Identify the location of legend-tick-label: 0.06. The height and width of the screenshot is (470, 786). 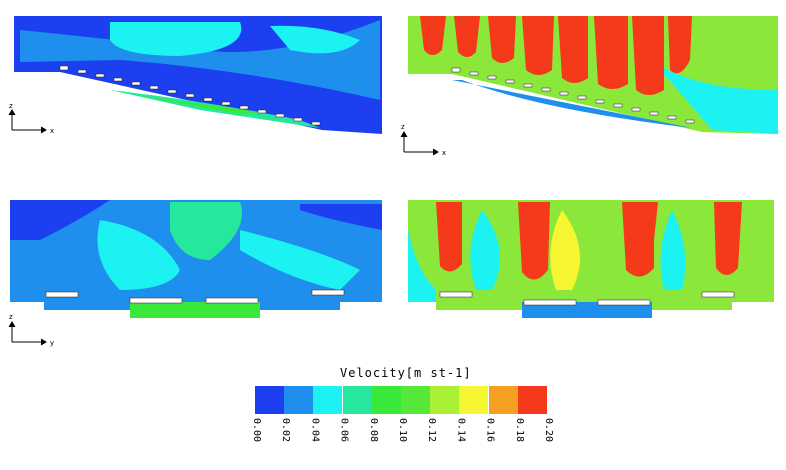
(344, 430).